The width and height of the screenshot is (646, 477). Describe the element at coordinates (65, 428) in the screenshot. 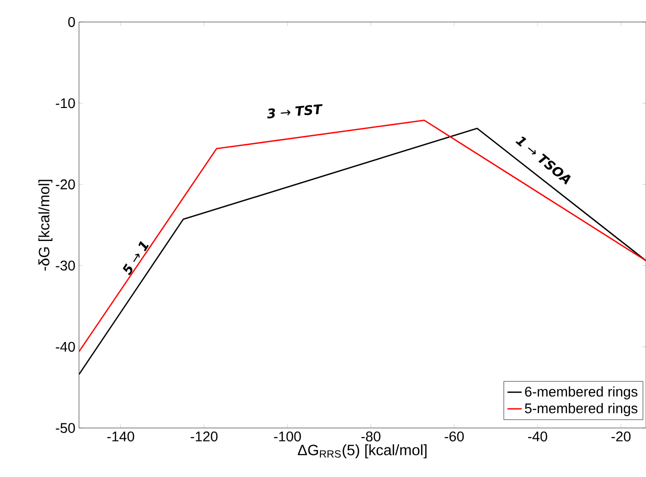

I see `y-tick-label: -50` at that location.